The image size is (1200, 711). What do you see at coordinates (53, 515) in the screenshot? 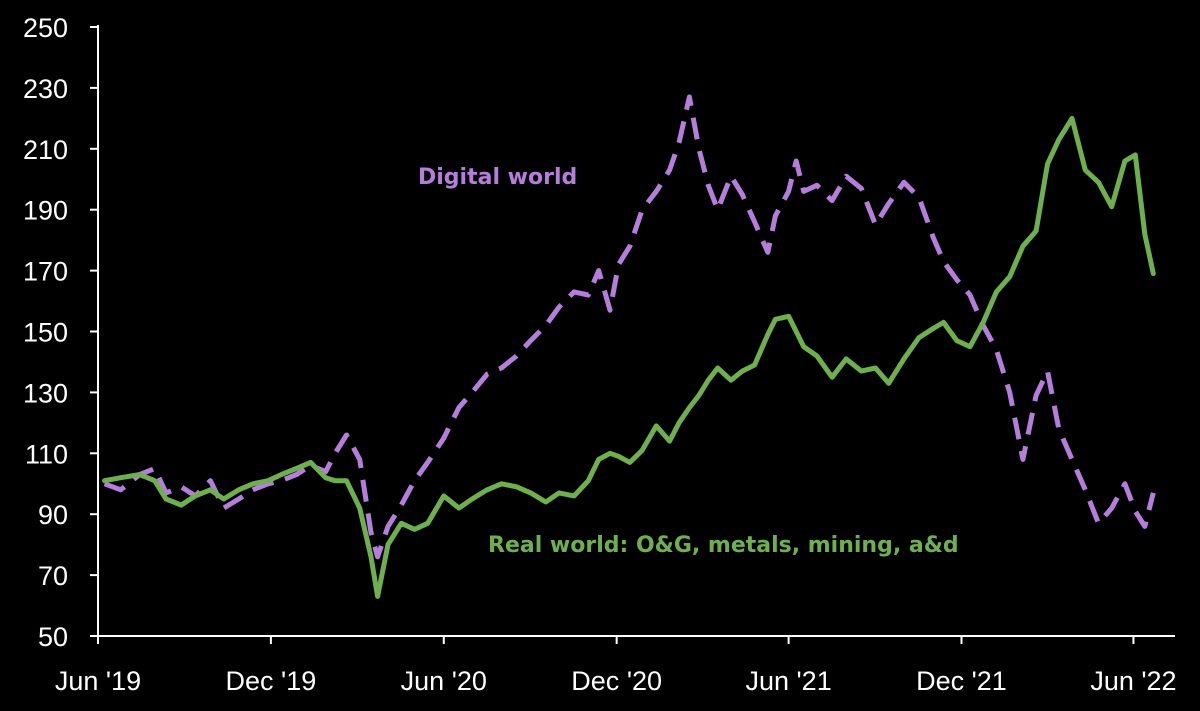
I see `y-tick-label: 90` at bounding box center [53, 515].